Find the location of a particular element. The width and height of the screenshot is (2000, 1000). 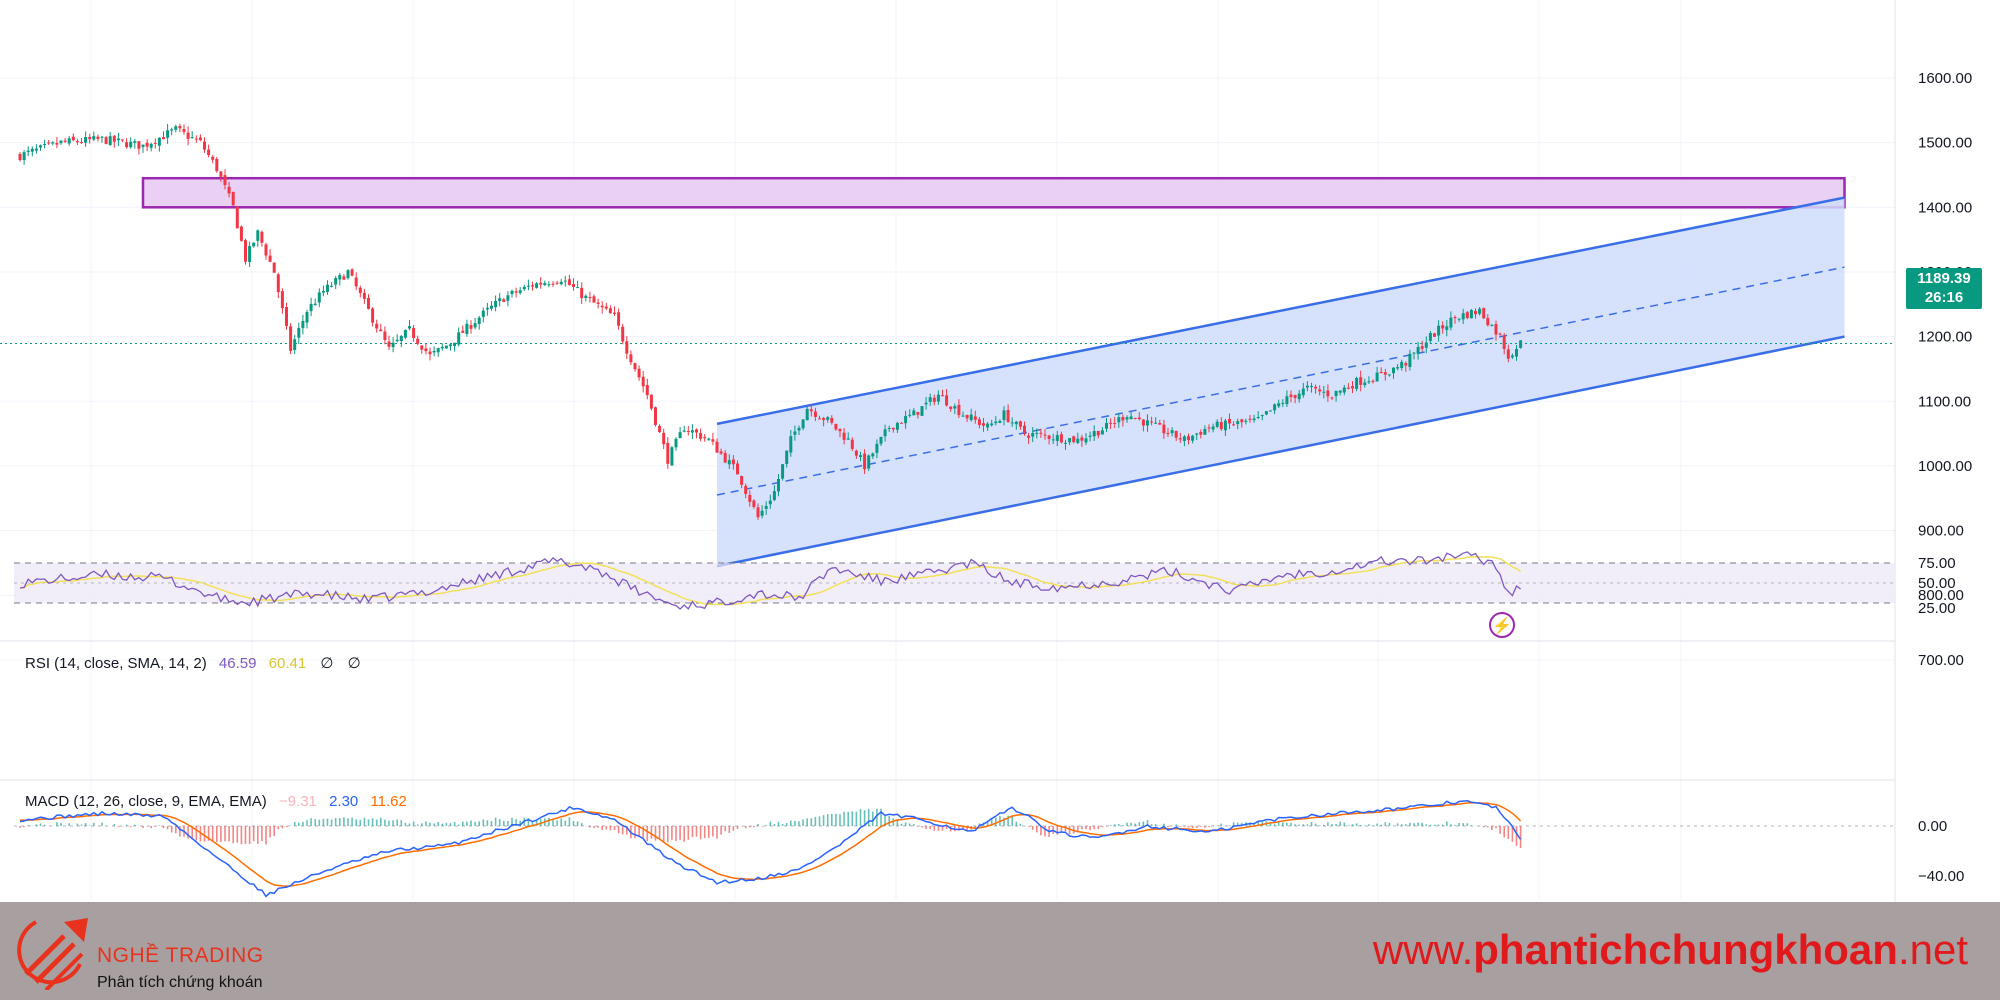

macd-pane: 0.00 −40.00 is located at coordinates (989, 848).